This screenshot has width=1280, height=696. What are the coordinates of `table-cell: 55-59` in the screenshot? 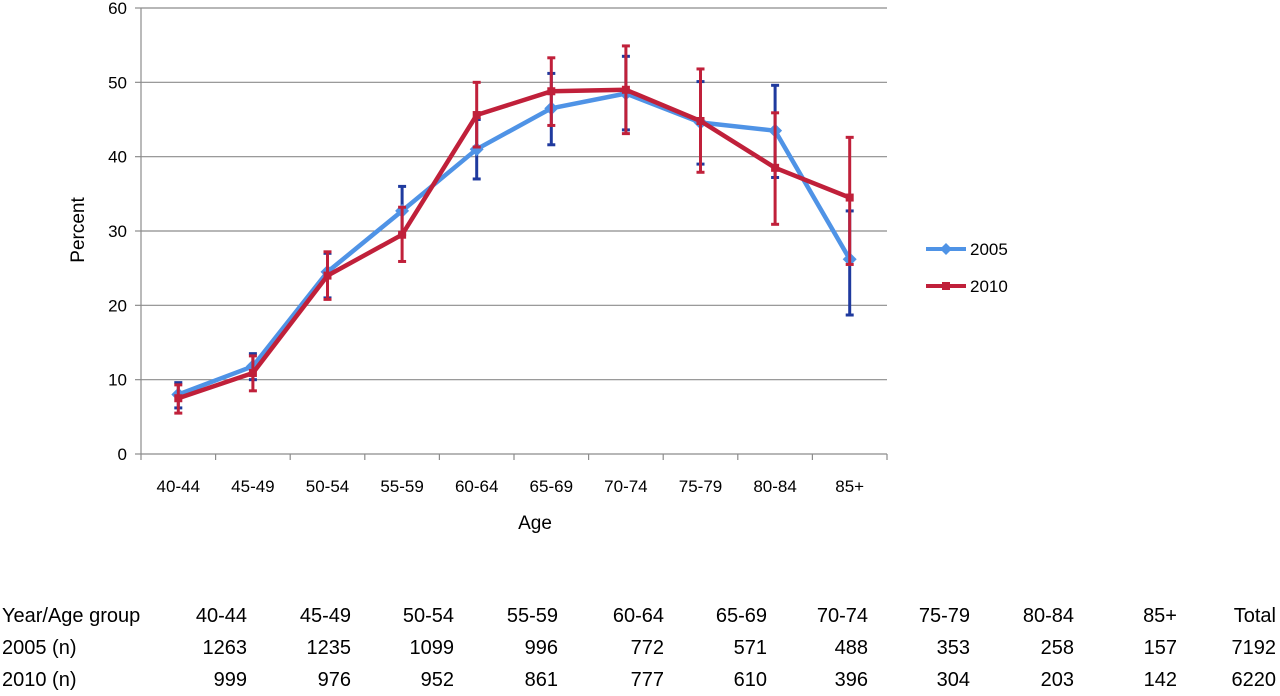 It's located at (532, 616).